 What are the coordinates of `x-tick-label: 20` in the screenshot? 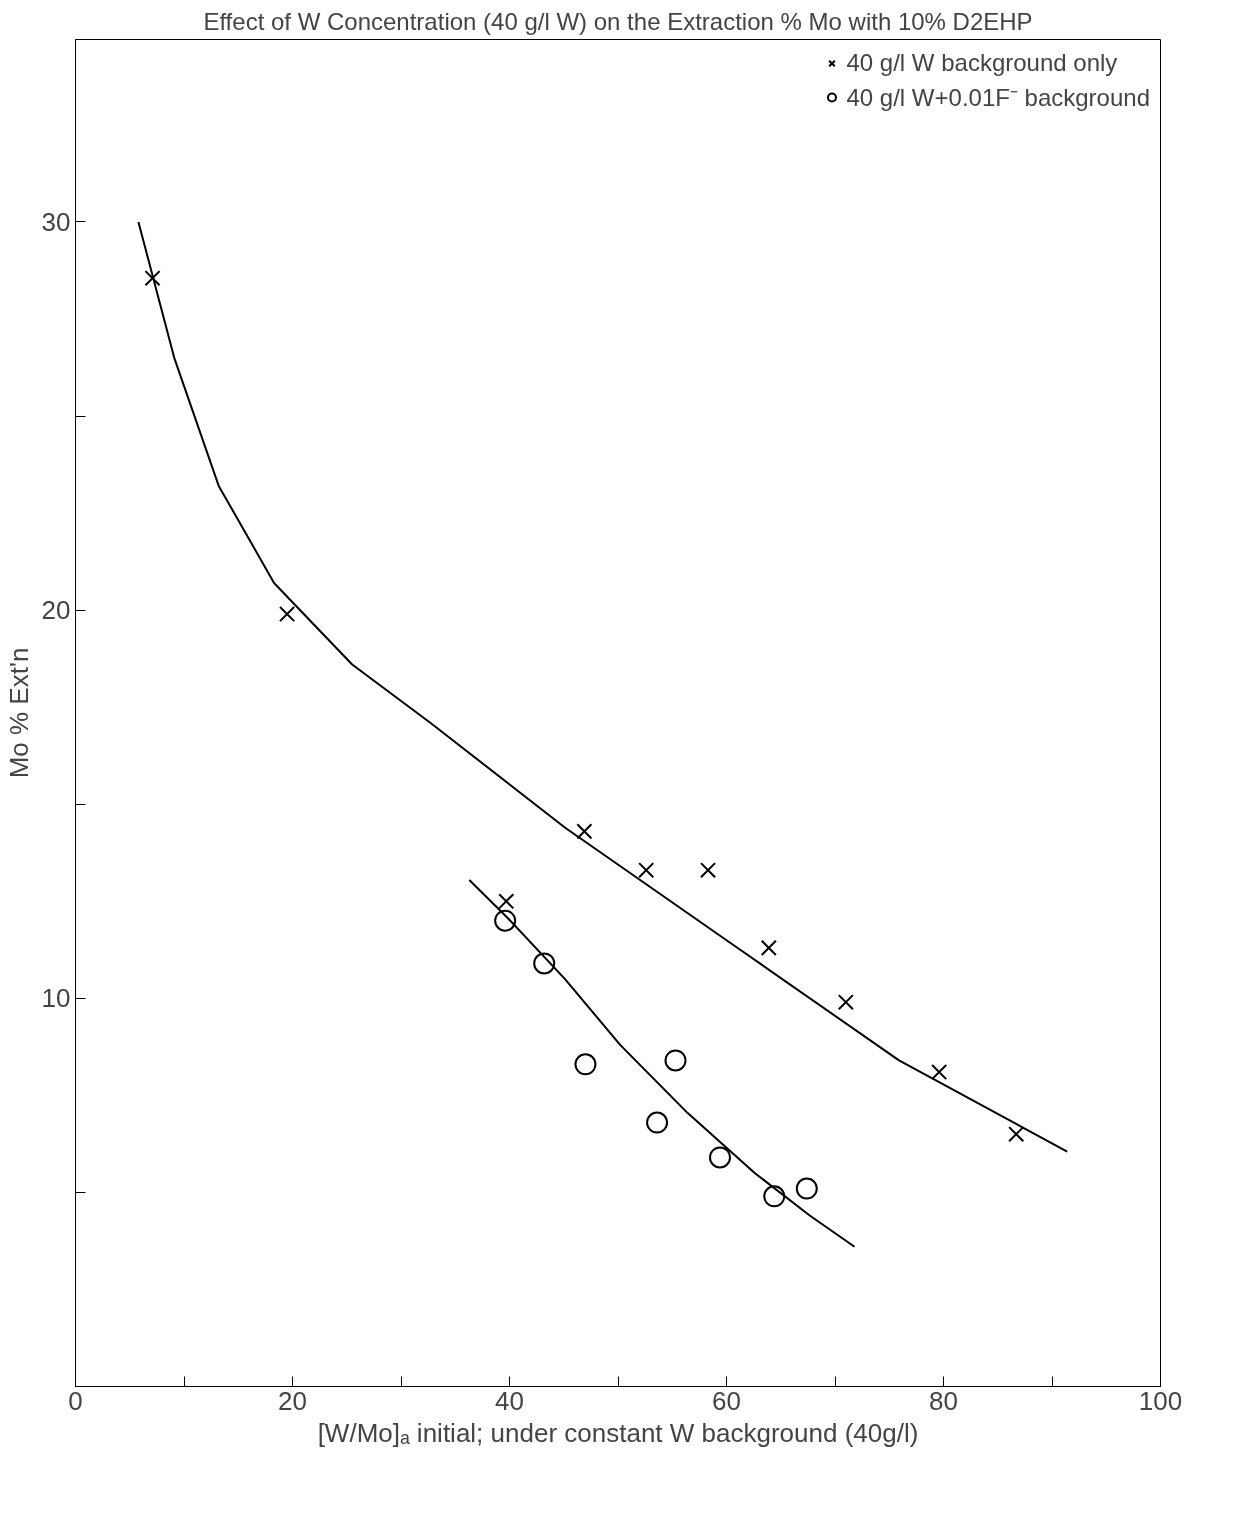 It's located at (292, 1400).